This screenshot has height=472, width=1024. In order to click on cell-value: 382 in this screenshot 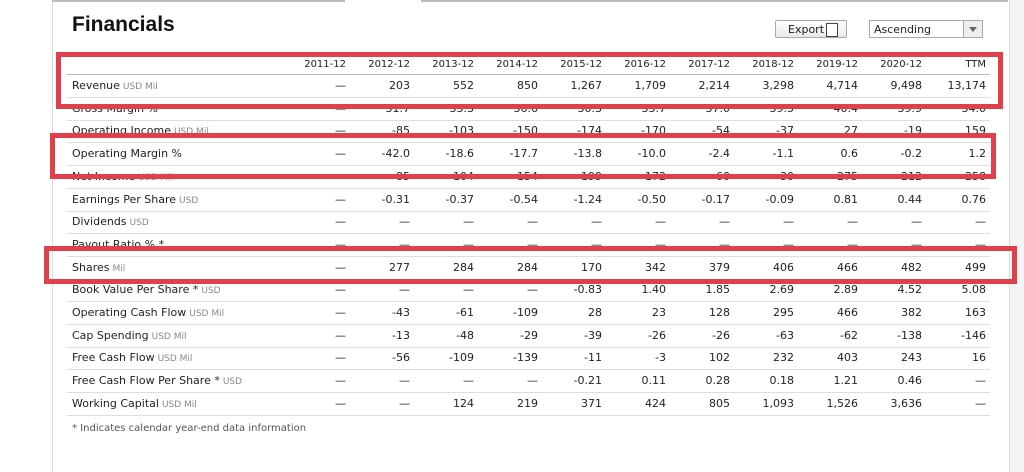, I will do `click(911, 312)`.